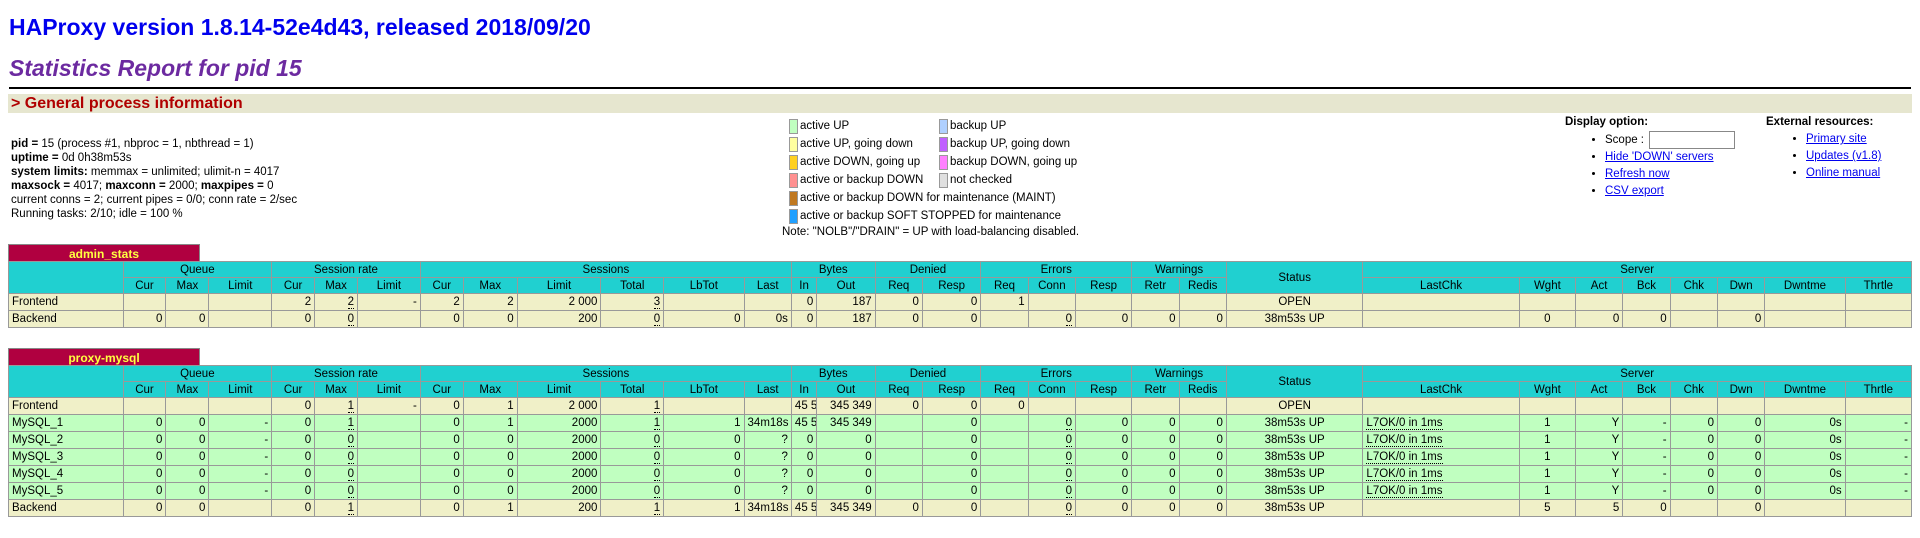 This screenshot has height=538, width=1920. I want to click on display-options-title: Display option:, so click(1607, 122).